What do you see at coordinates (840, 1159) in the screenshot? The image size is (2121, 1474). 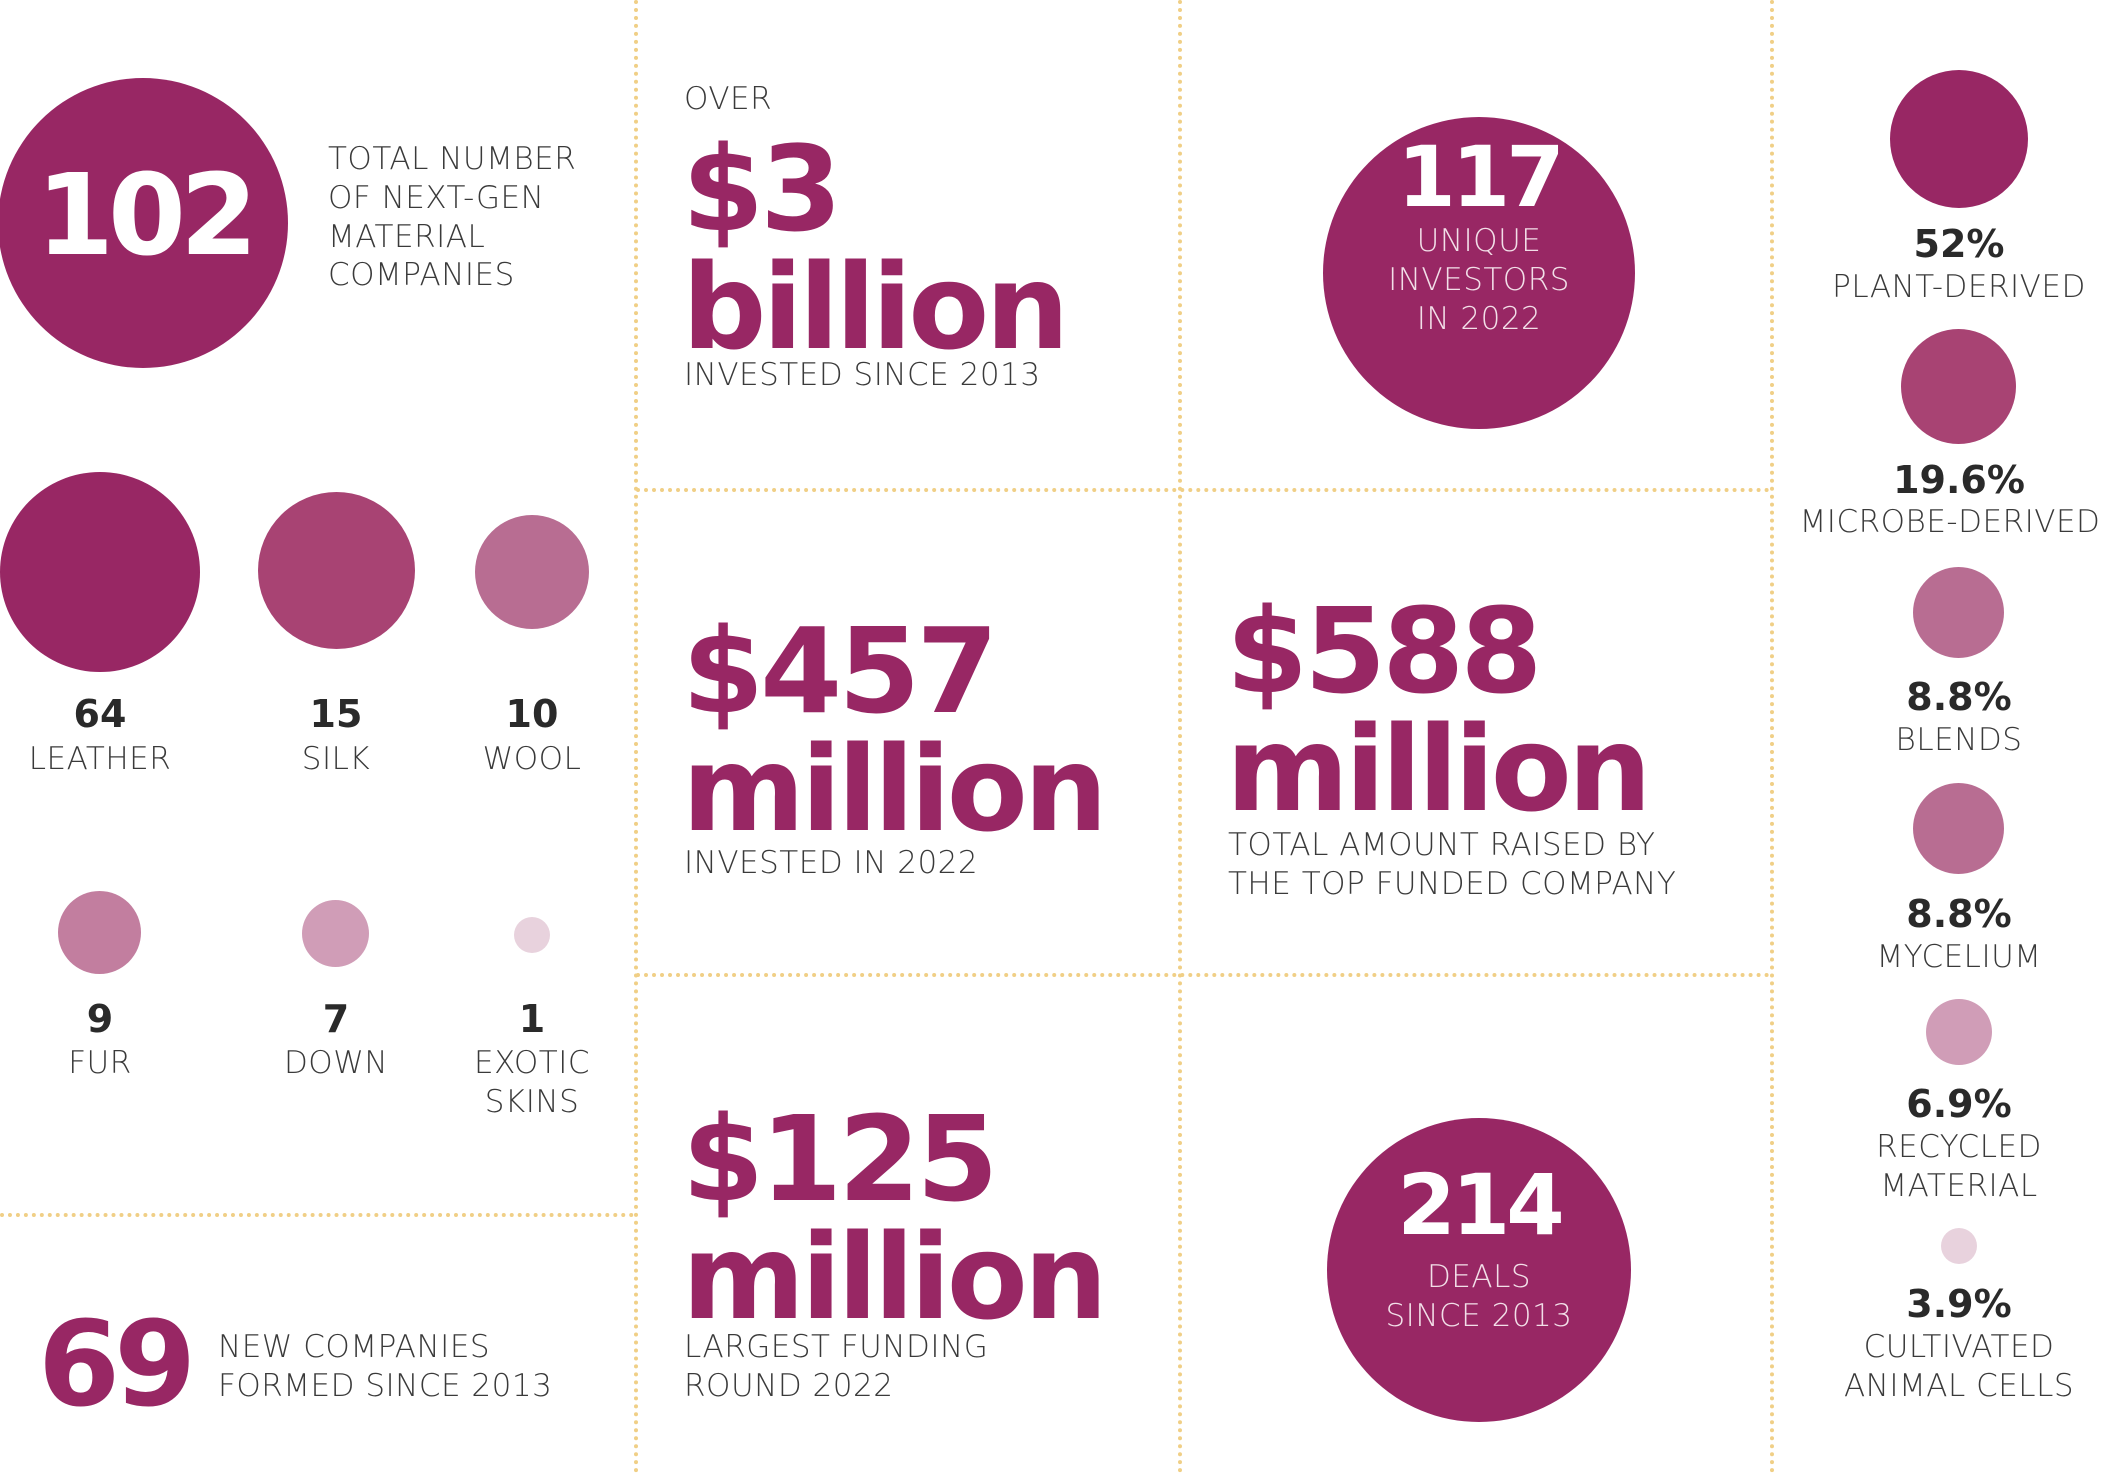 I see `largest-round-line1: $125` at bounding box center [840, 1159].